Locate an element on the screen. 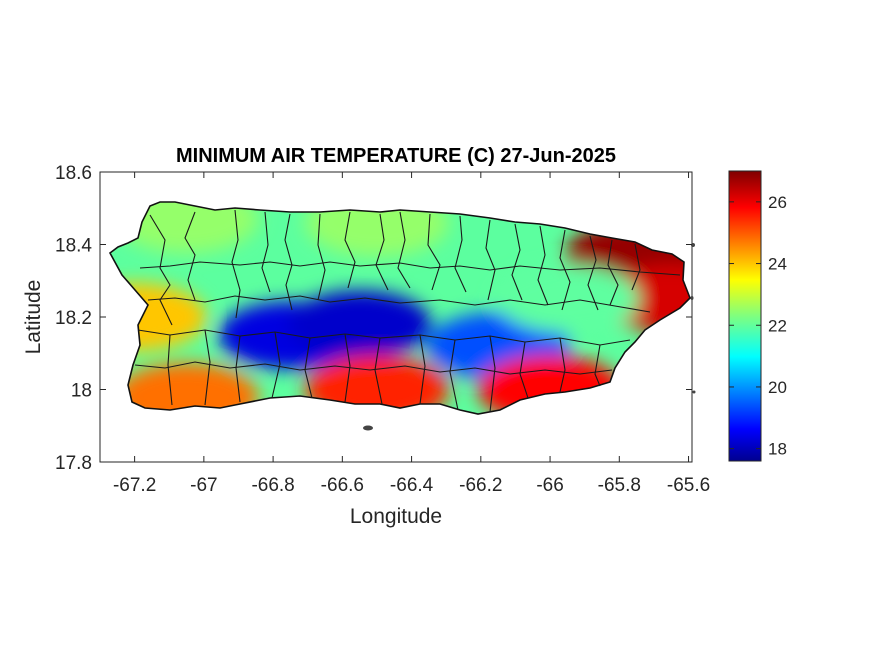  x-tick-label: -67.2 is located at coordinates (134, 485).